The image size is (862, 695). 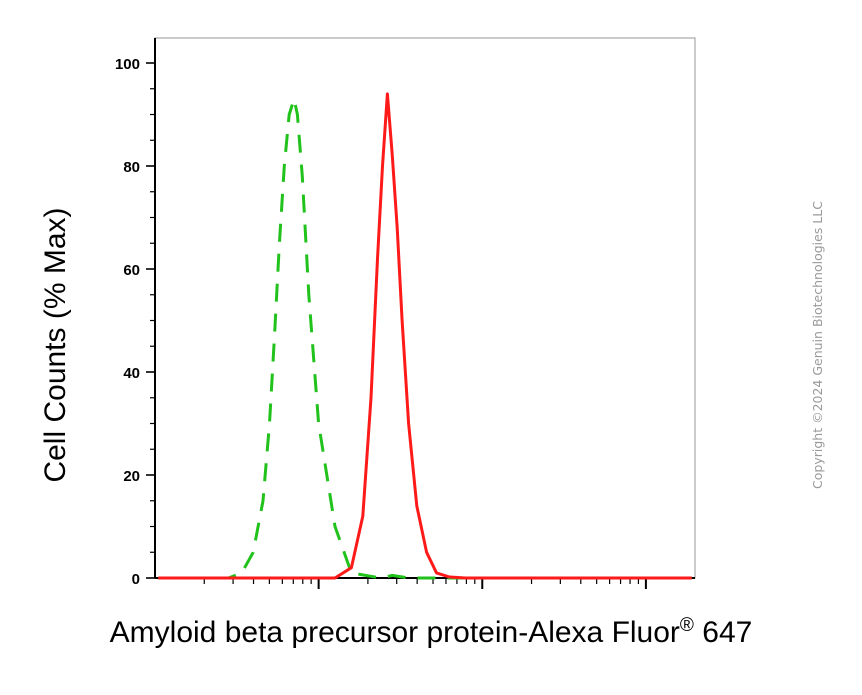 I want to click on y-tick-label: 20, so click(x=131, y=476).